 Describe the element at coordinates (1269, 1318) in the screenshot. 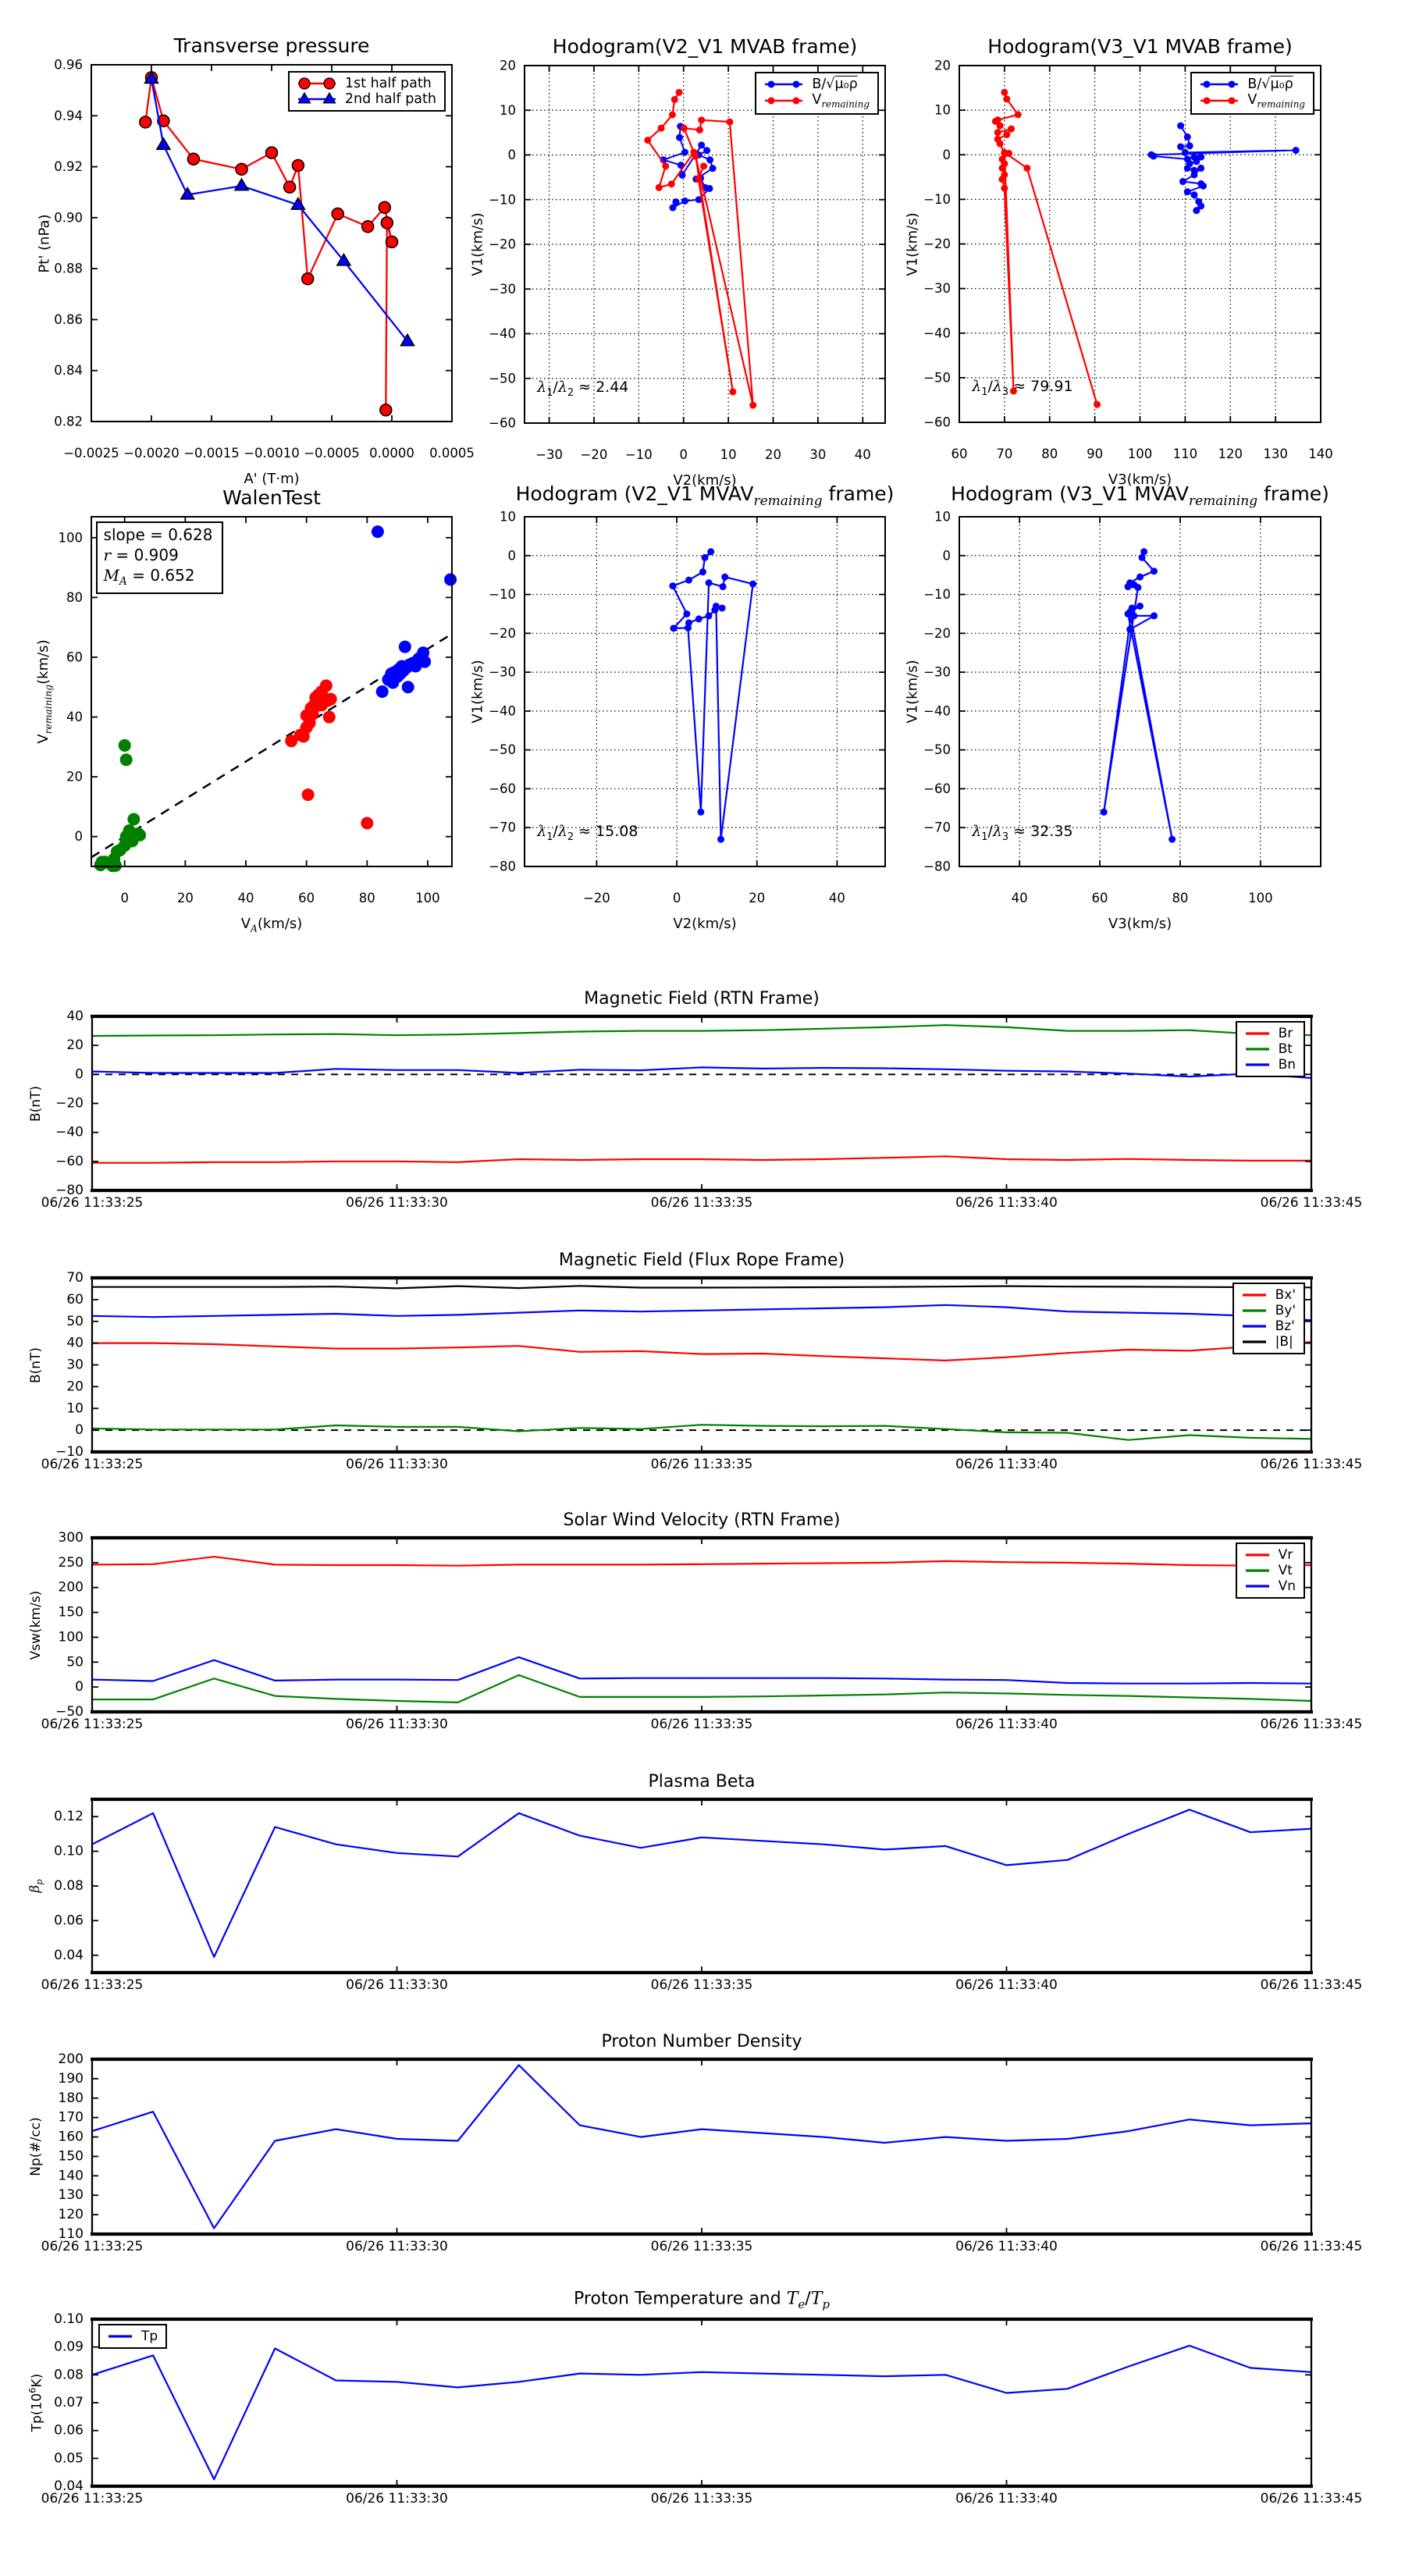

I see `legend: Bx' By' Bz' |B|` at that location.